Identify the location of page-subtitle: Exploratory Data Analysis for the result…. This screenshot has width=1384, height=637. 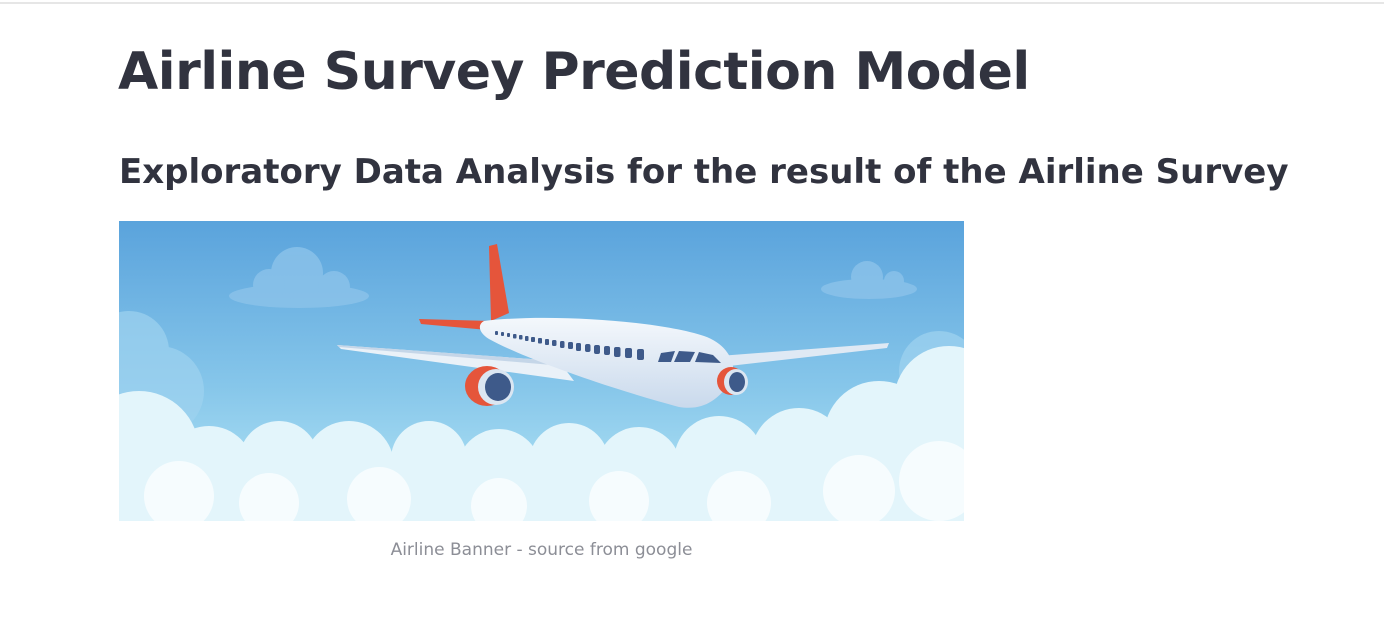
(704, 172).